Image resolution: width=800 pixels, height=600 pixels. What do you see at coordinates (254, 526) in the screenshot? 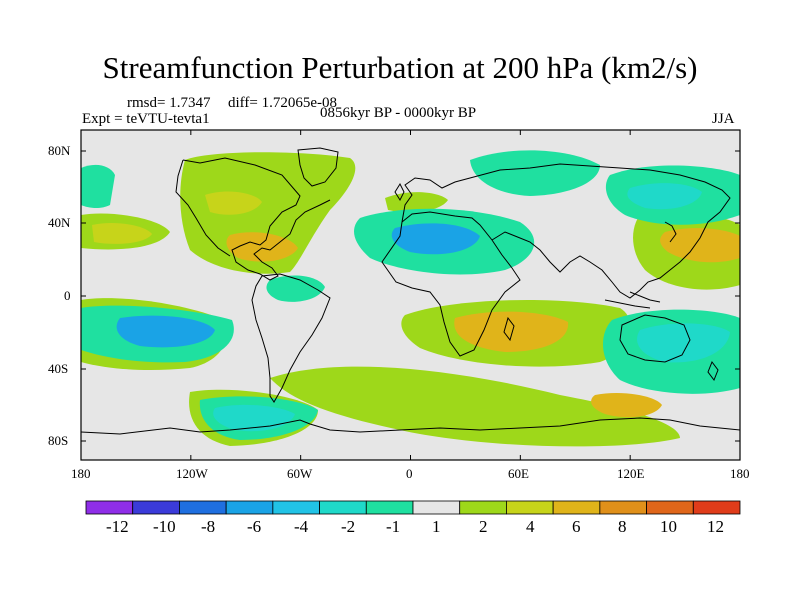
I see `colorbar-label: -6` at bounding box center [254, 526].